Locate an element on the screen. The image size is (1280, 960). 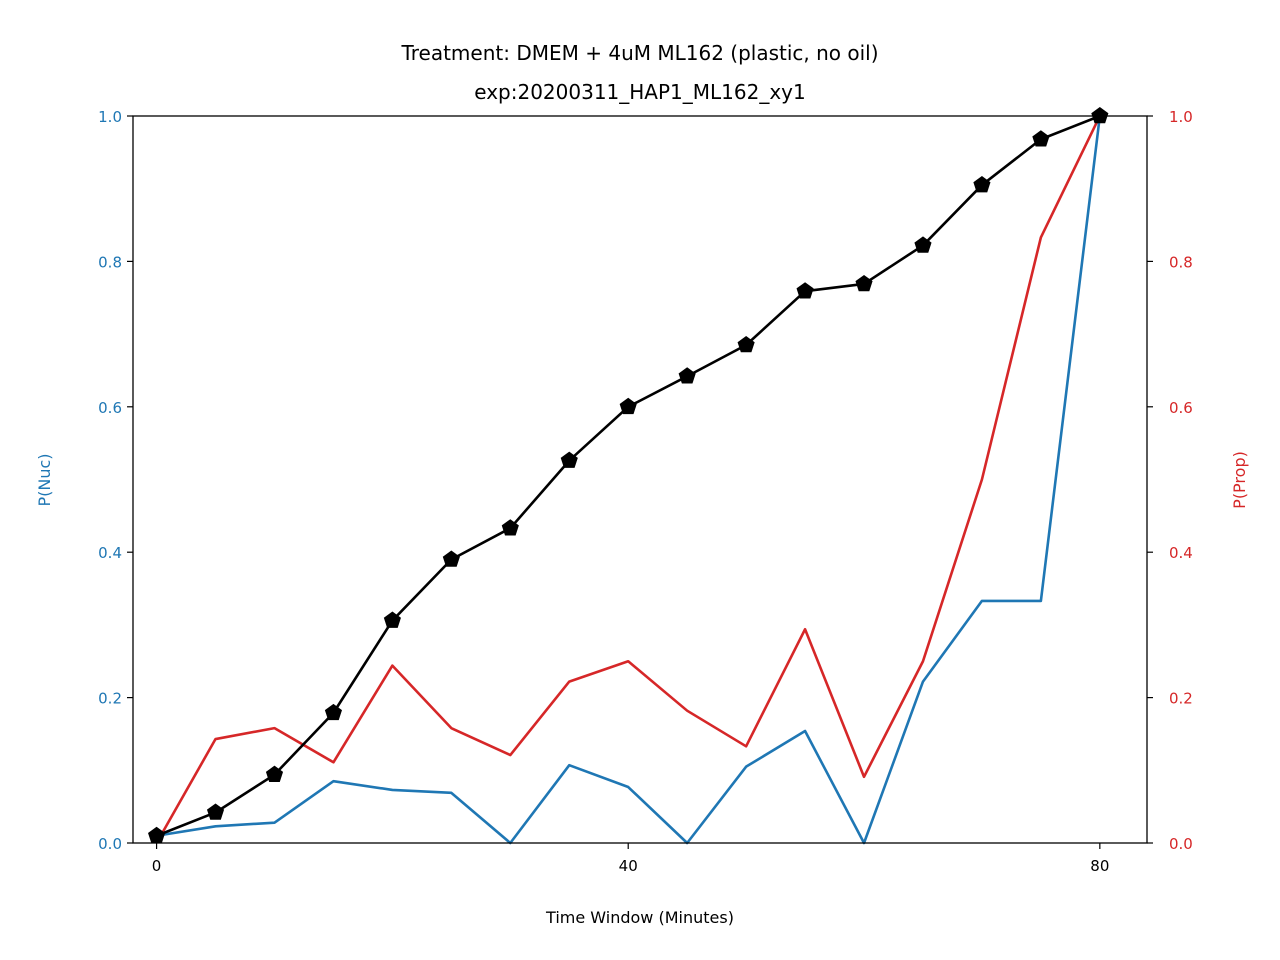
y-right-tick-label: 0.4 is located at coordinates (1181, 553).